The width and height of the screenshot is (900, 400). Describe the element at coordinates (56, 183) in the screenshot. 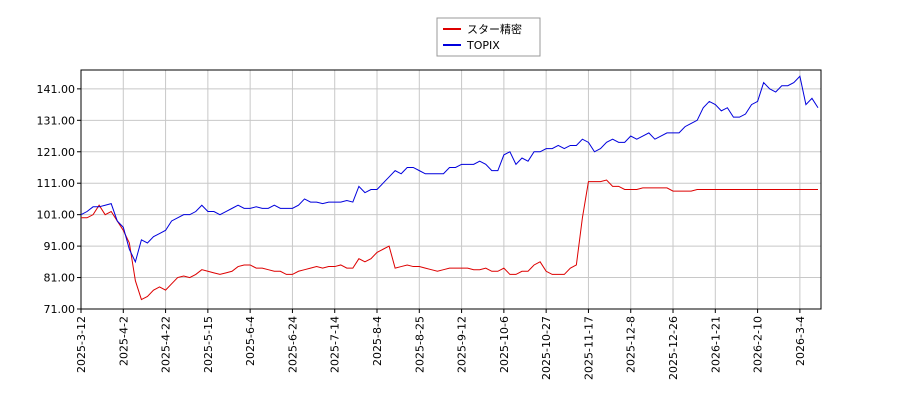

I see `y-tick-label: 111.00` at that location.